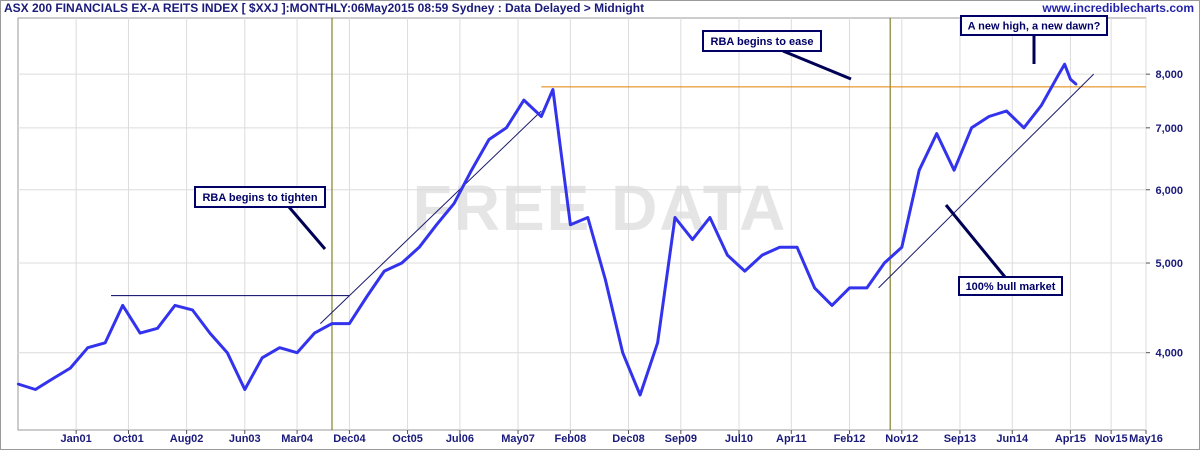  Describe the element at coordinates (1146, 439) in the screenshot. I see `x-tick-label: May16` at that location.